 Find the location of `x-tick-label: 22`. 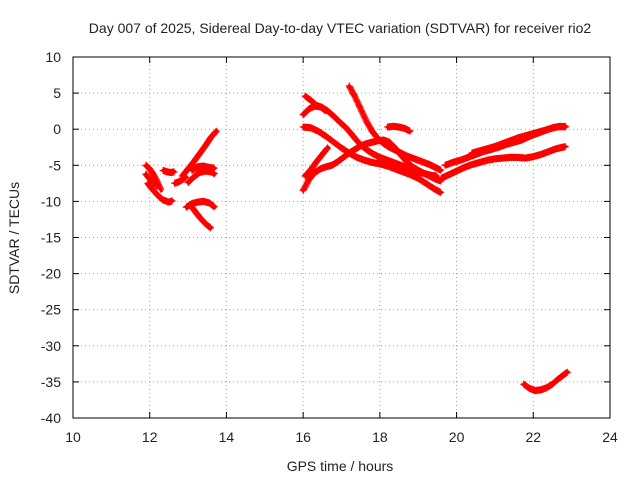

x-tick-label: 22 is located at coordinates (533, 437).